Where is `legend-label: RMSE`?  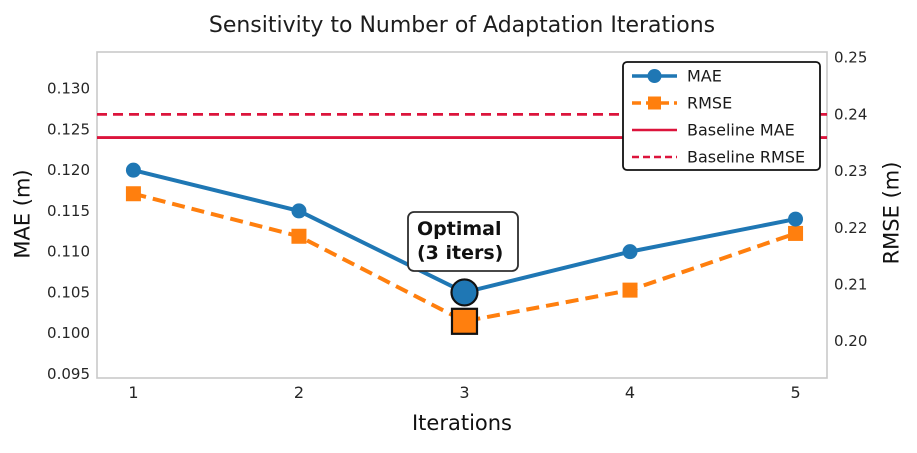 legend-label: RMSE is located at coordinates (709, 103).